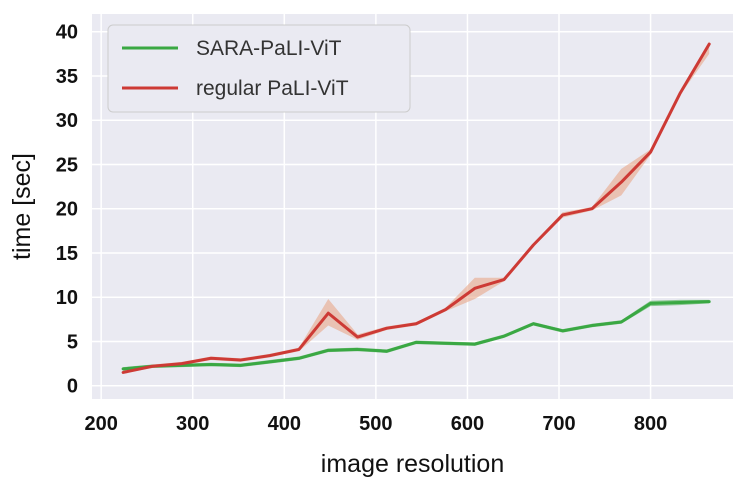 This screenshot has width=747, height=482. I want to click on x-axis-ticks: 200 300 400 500 600 700 800, so click(375, 424).